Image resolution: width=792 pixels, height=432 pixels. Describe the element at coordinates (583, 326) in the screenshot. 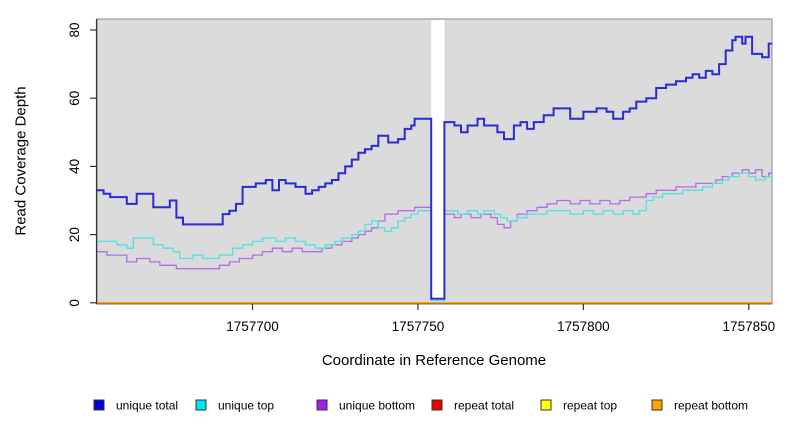

I see `x-tick-label: 1757800` at that location.